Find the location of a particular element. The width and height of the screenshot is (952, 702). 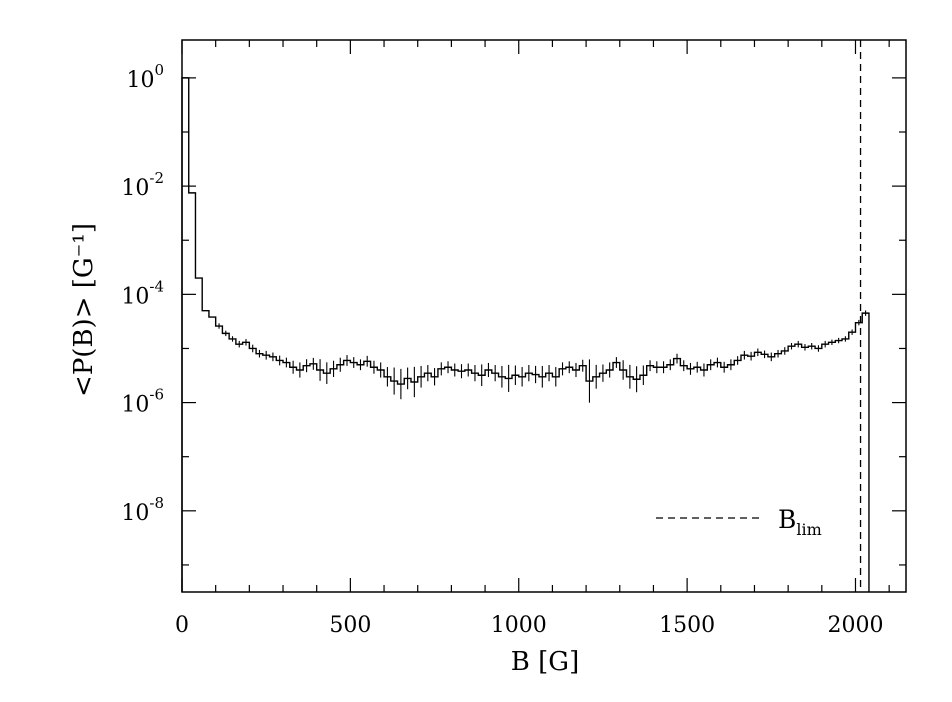

y-tick-label: 10⁻⁶ is located at coordinates (142, 402).